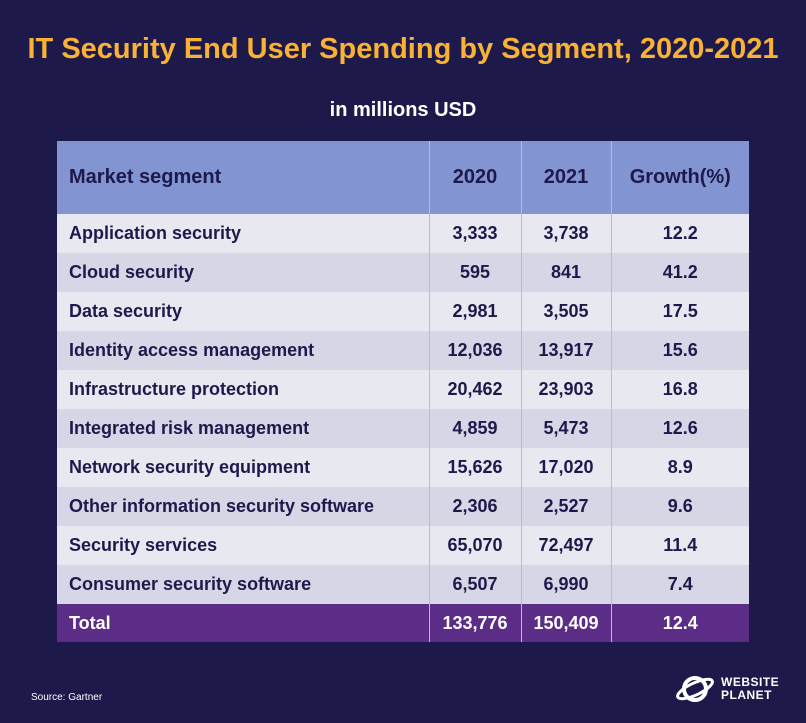 The image size is (806, 723). What do you see at coordinates (243, 428) in the screenshot?
I see `segment-name-cell: Integrated risk management` at bounding box center [243, 428].